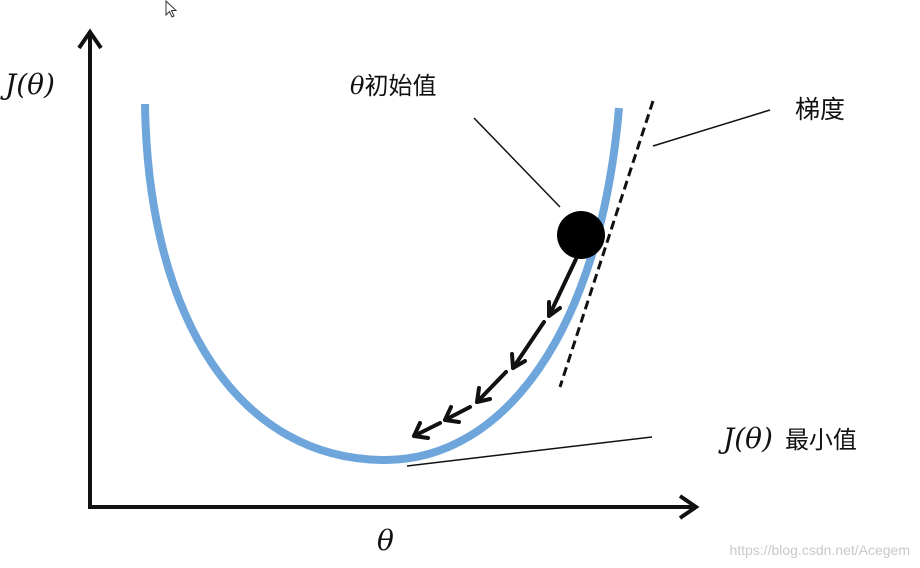 The width and height of the screenshot is (920, 568). Describe the element at coordinates (171, 9) in the screenshot. I see `mouse-cursor-icon` at that location.